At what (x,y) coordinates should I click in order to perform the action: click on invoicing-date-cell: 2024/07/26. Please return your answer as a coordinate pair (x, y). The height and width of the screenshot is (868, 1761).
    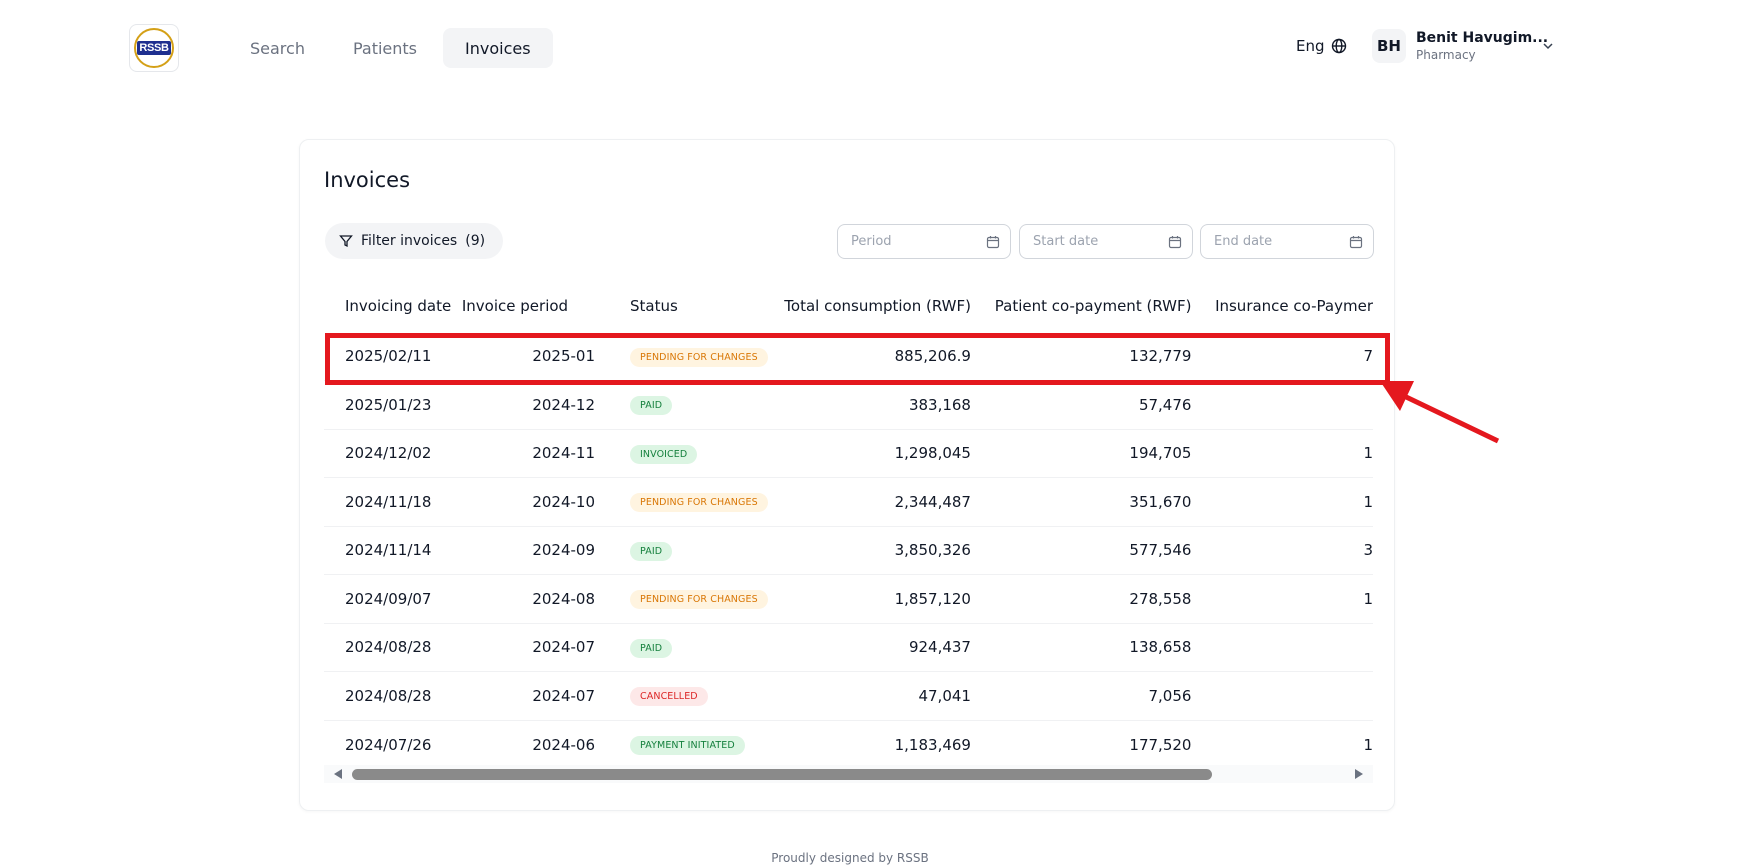
    Looking at the image, I should click on (388, 744).